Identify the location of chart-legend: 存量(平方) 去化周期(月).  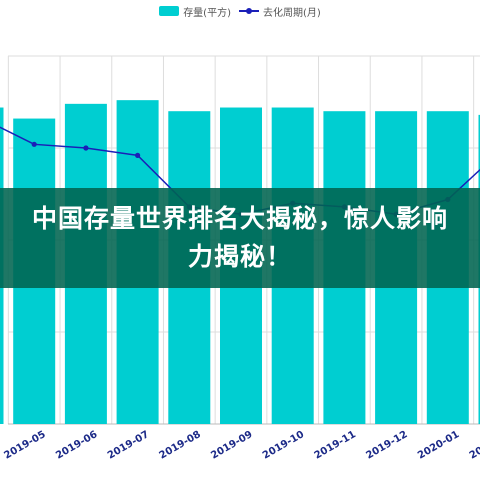
(240, 11).